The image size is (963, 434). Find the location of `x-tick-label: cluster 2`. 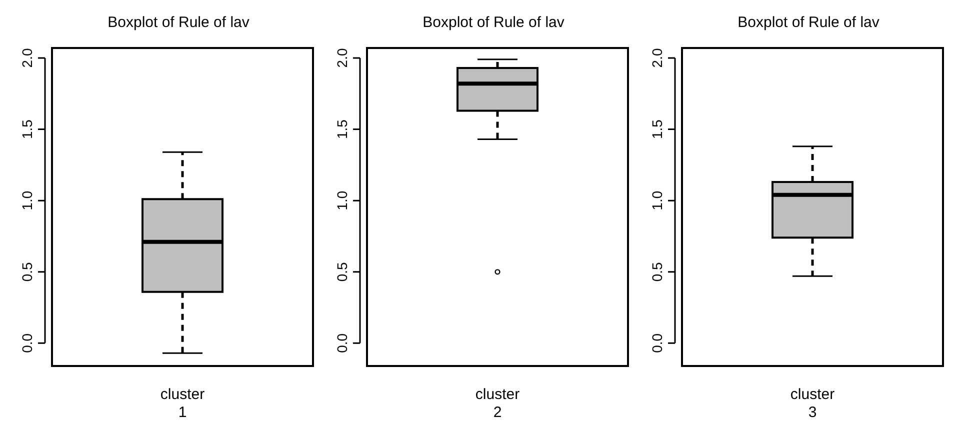

x-tick-label: cluster 2 is located at coordinates (497, 404).